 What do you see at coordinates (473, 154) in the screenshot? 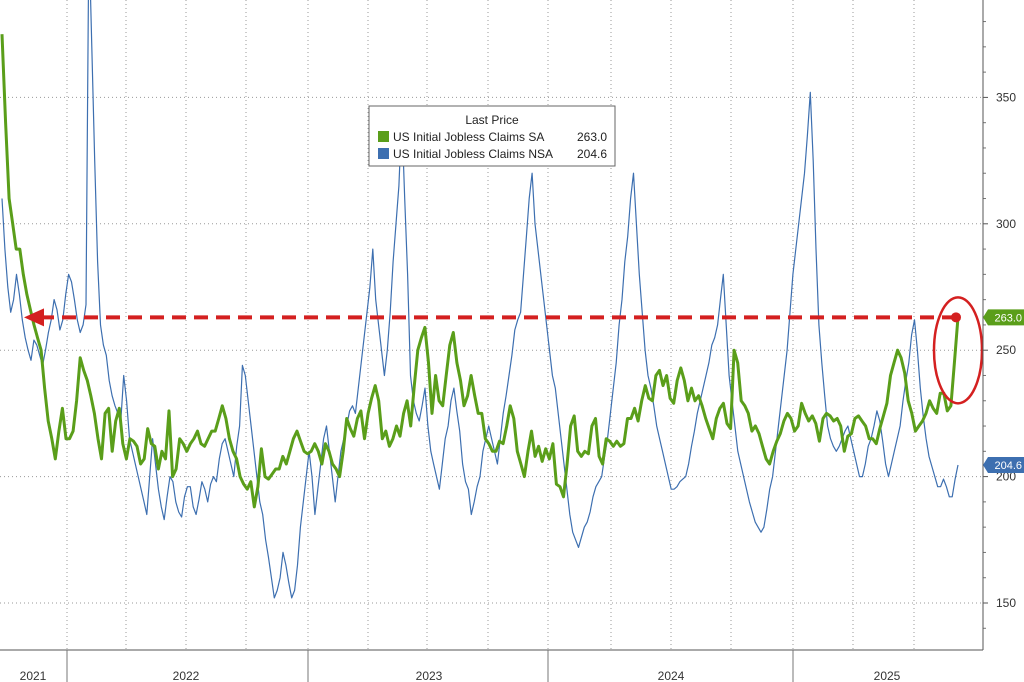
I see `legend-label-nsa: US Initial Jobless Claims NSA` at bounding box center [473, 154].